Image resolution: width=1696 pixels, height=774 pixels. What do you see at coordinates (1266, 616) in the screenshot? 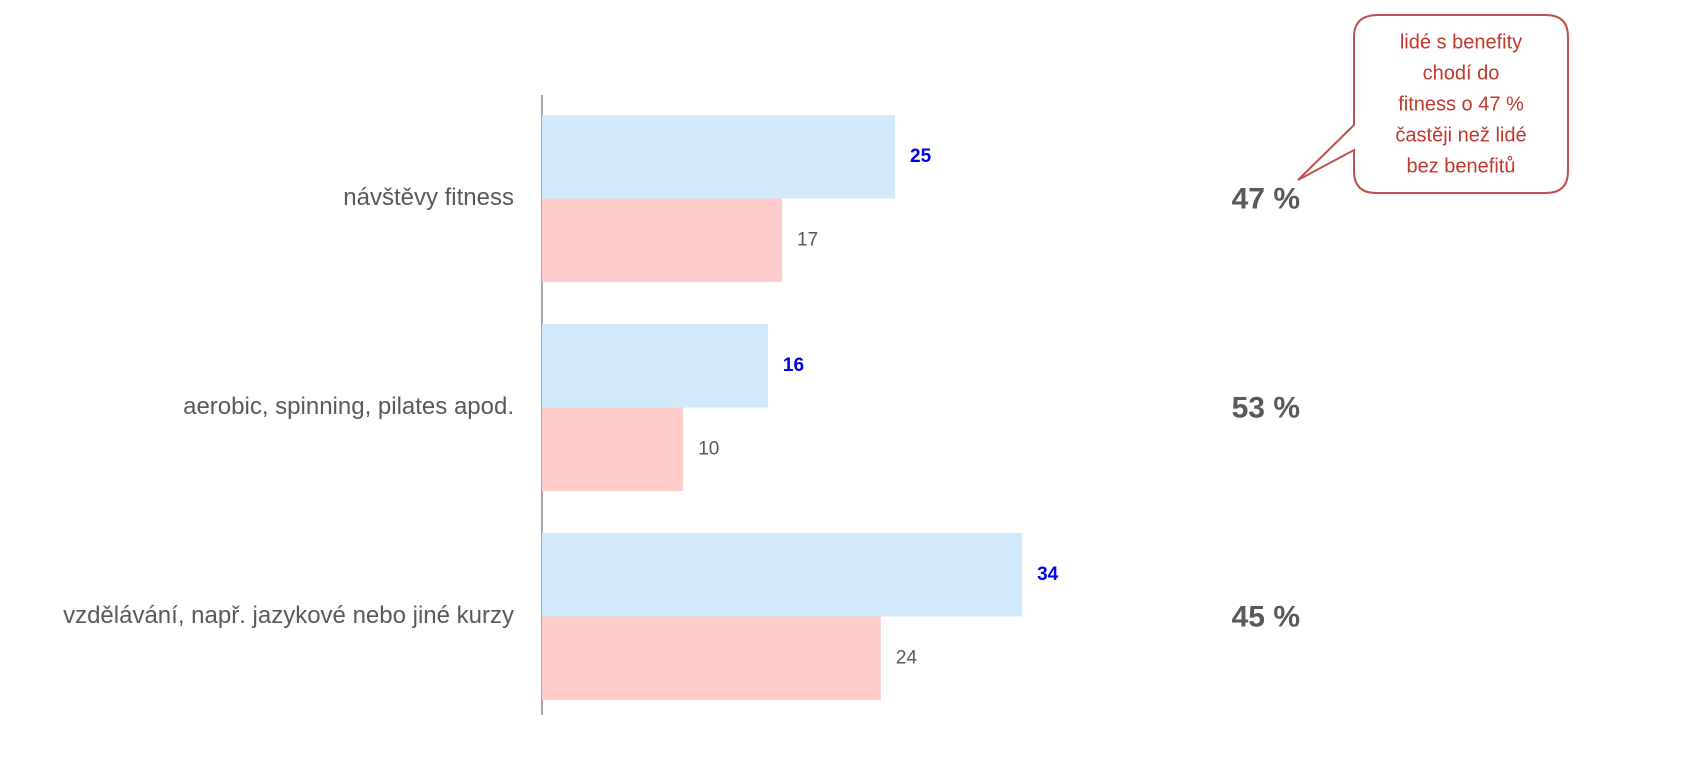
I see `difference-label: 45 %` at bounding box center [1266, 616].